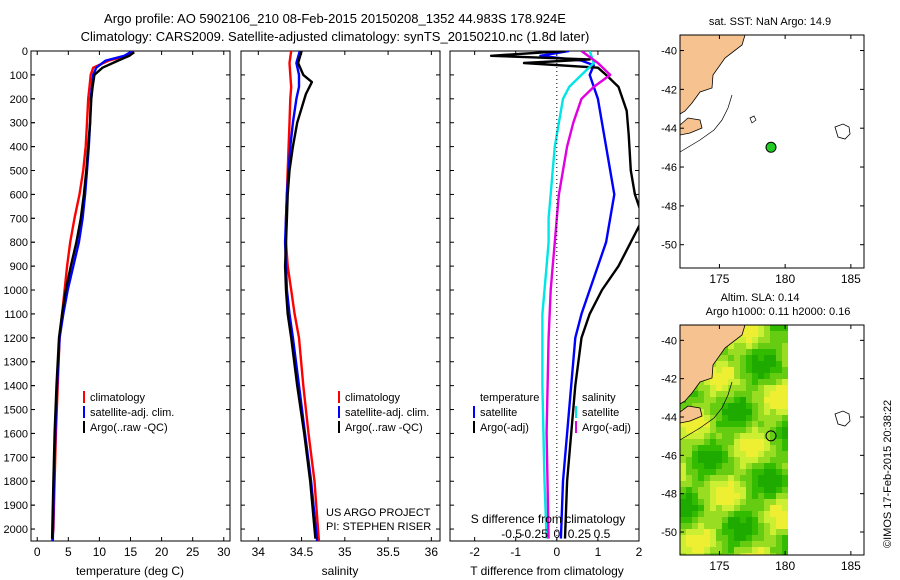  Describe the element at coordinates (131, 552) in the screenshot. I see `x-tick-label: 15` at that location.